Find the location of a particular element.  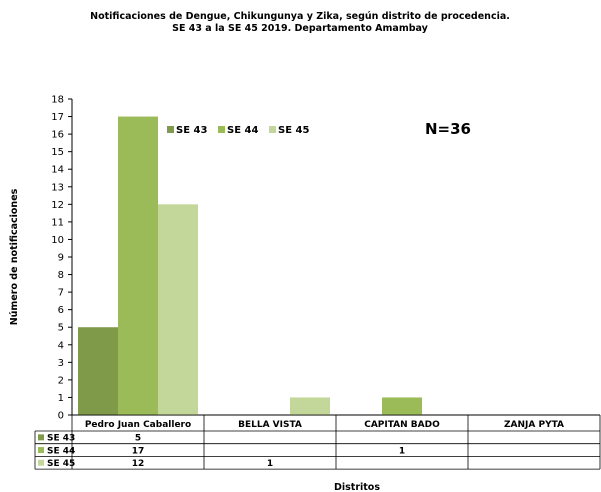

table-cell-value: 17 is located at coordinates (138, 451).